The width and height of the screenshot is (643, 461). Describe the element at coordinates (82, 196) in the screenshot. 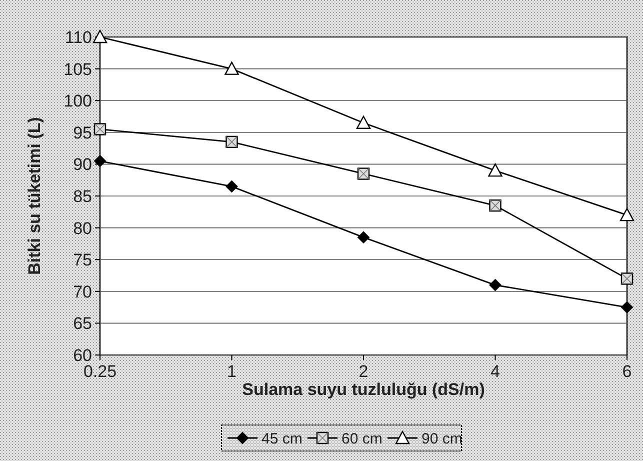

I see `y-tick-label: 85` at that location.